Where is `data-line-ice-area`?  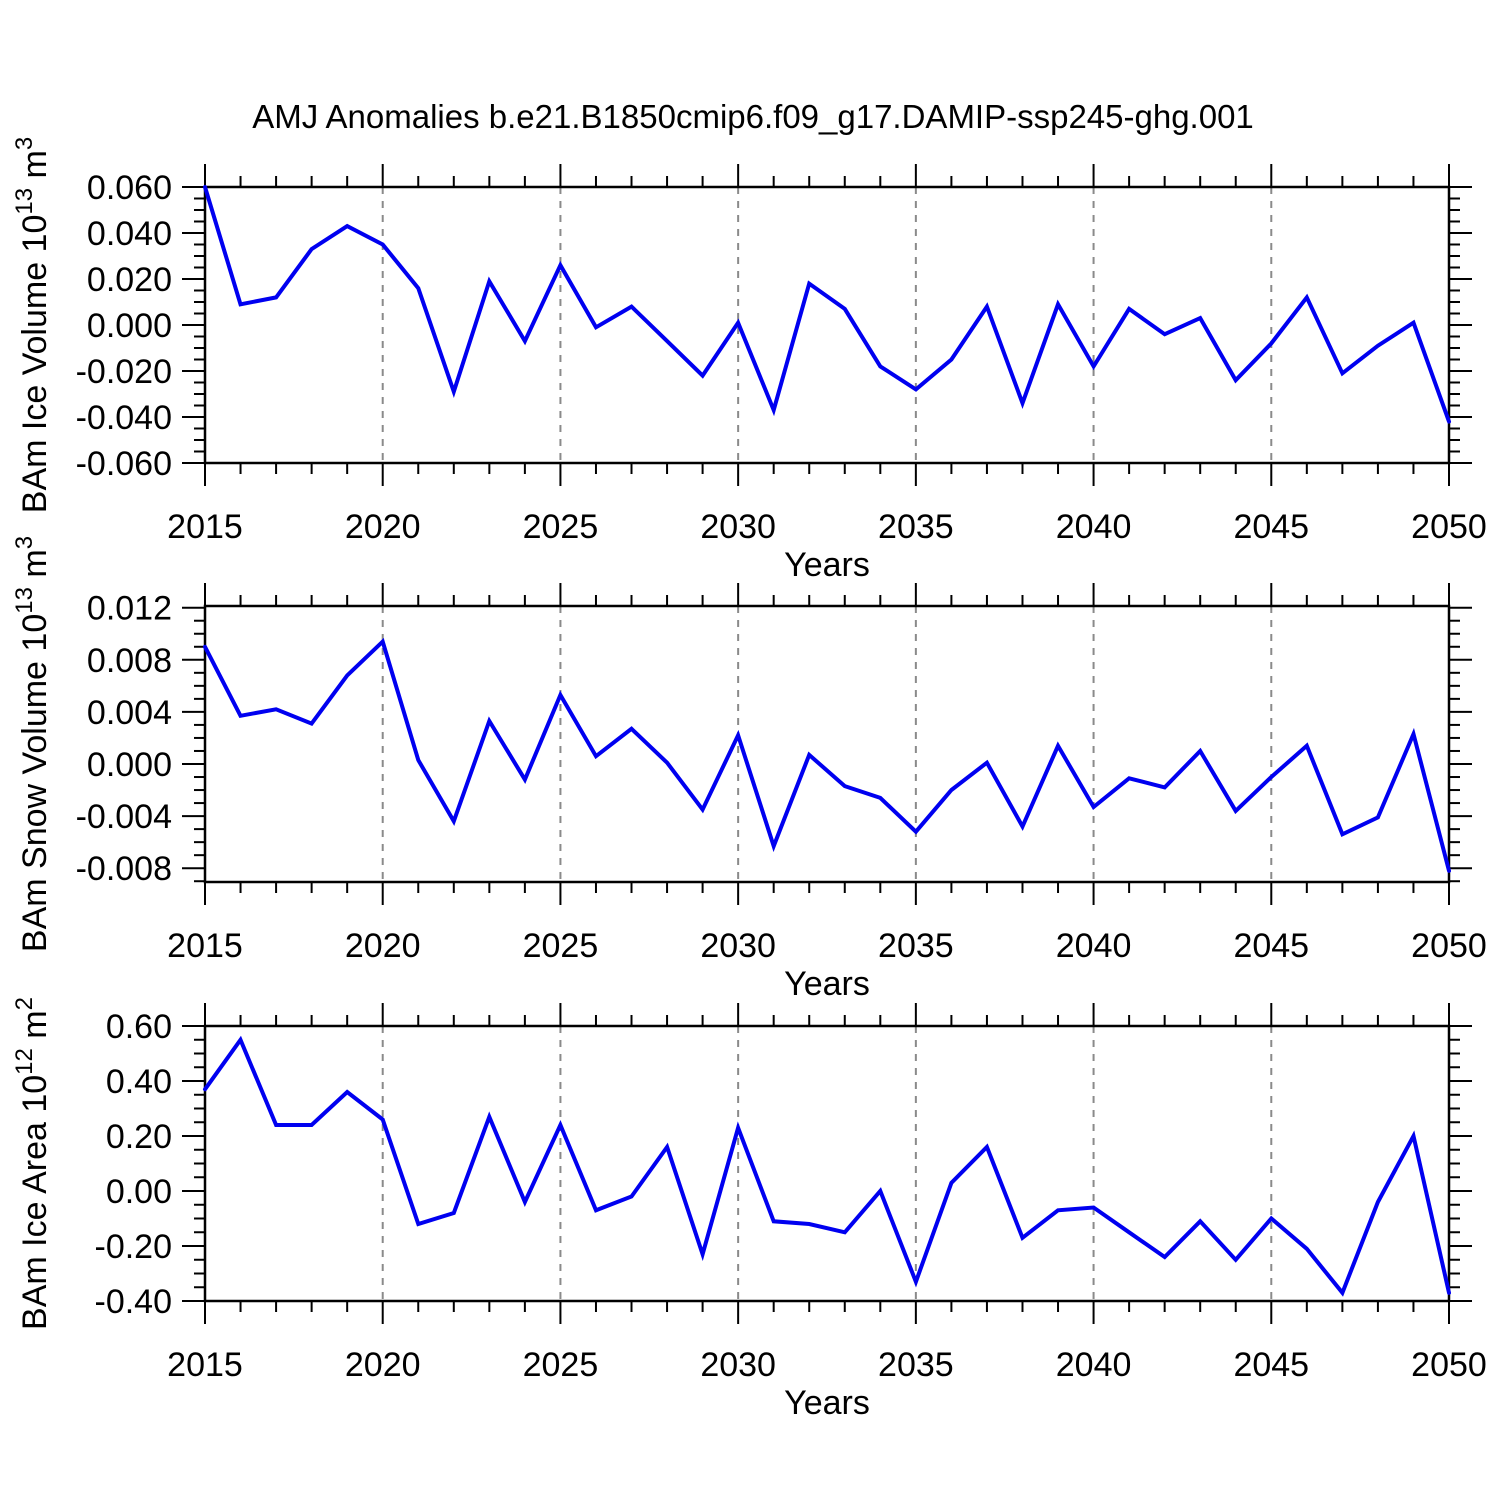 data-line-ice-area is located at coordinates (827, 1166).